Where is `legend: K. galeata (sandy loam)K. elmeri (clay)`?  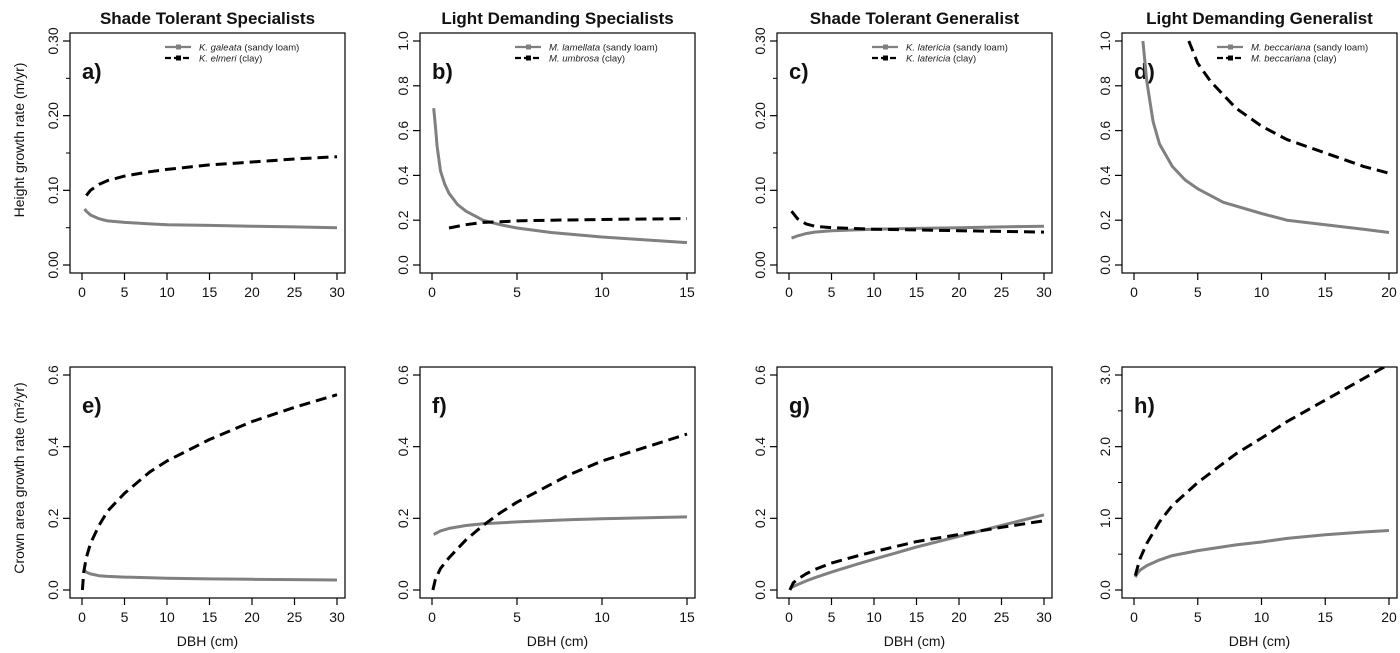 legend: K. galeata (sandy loam)K. elmeri (clay) is located at coordinates (232, 54).